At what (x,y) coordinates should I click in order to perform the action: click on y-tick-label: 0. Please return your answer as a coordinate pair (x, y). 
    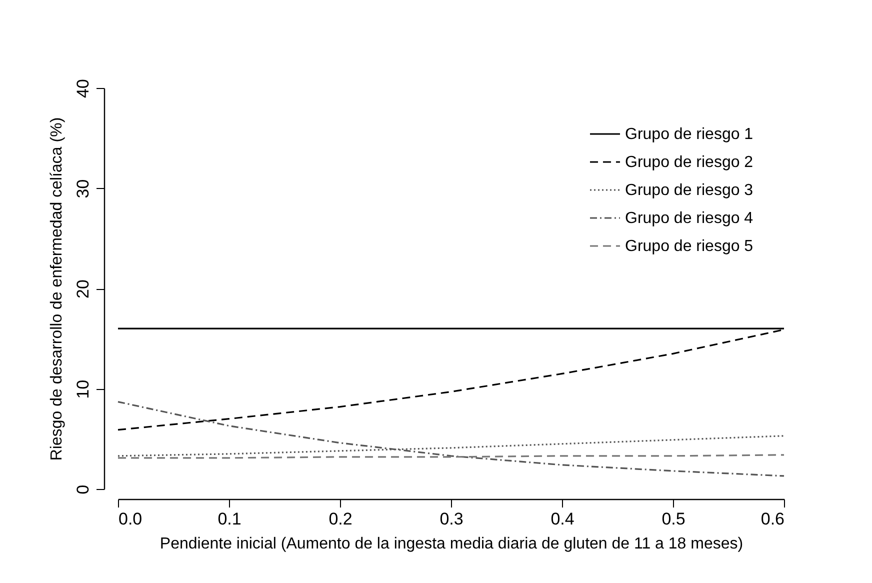
    Looking at the image, I should click on (83, 489).